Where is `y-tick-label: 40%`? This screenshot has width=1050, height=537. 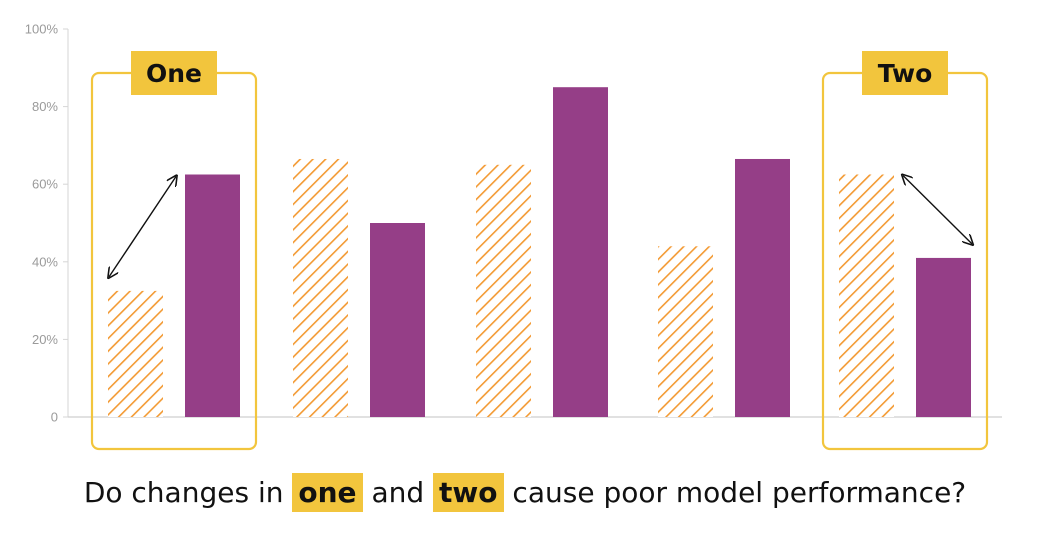
y-tick-label: 40% is located at coordinates (45, 261).